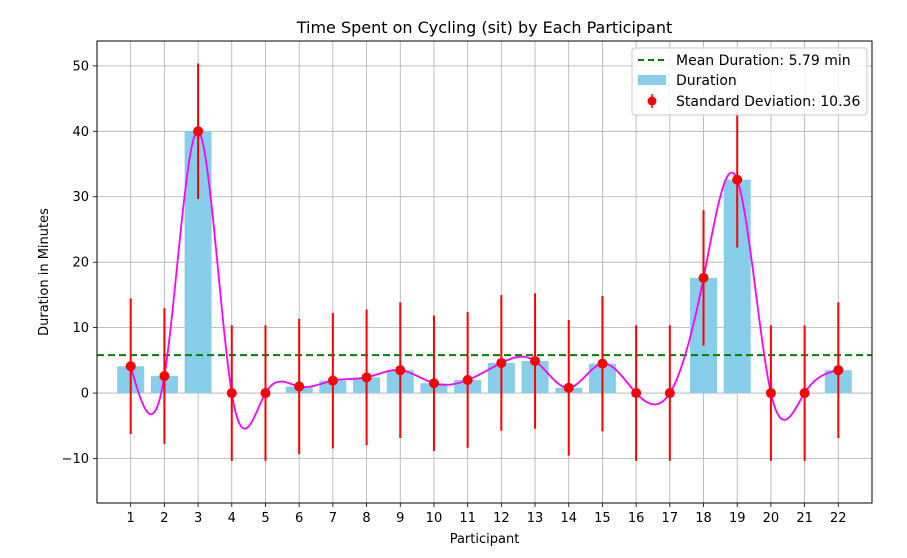  I want to click on x-tick-label: 13, so click(535, 518).